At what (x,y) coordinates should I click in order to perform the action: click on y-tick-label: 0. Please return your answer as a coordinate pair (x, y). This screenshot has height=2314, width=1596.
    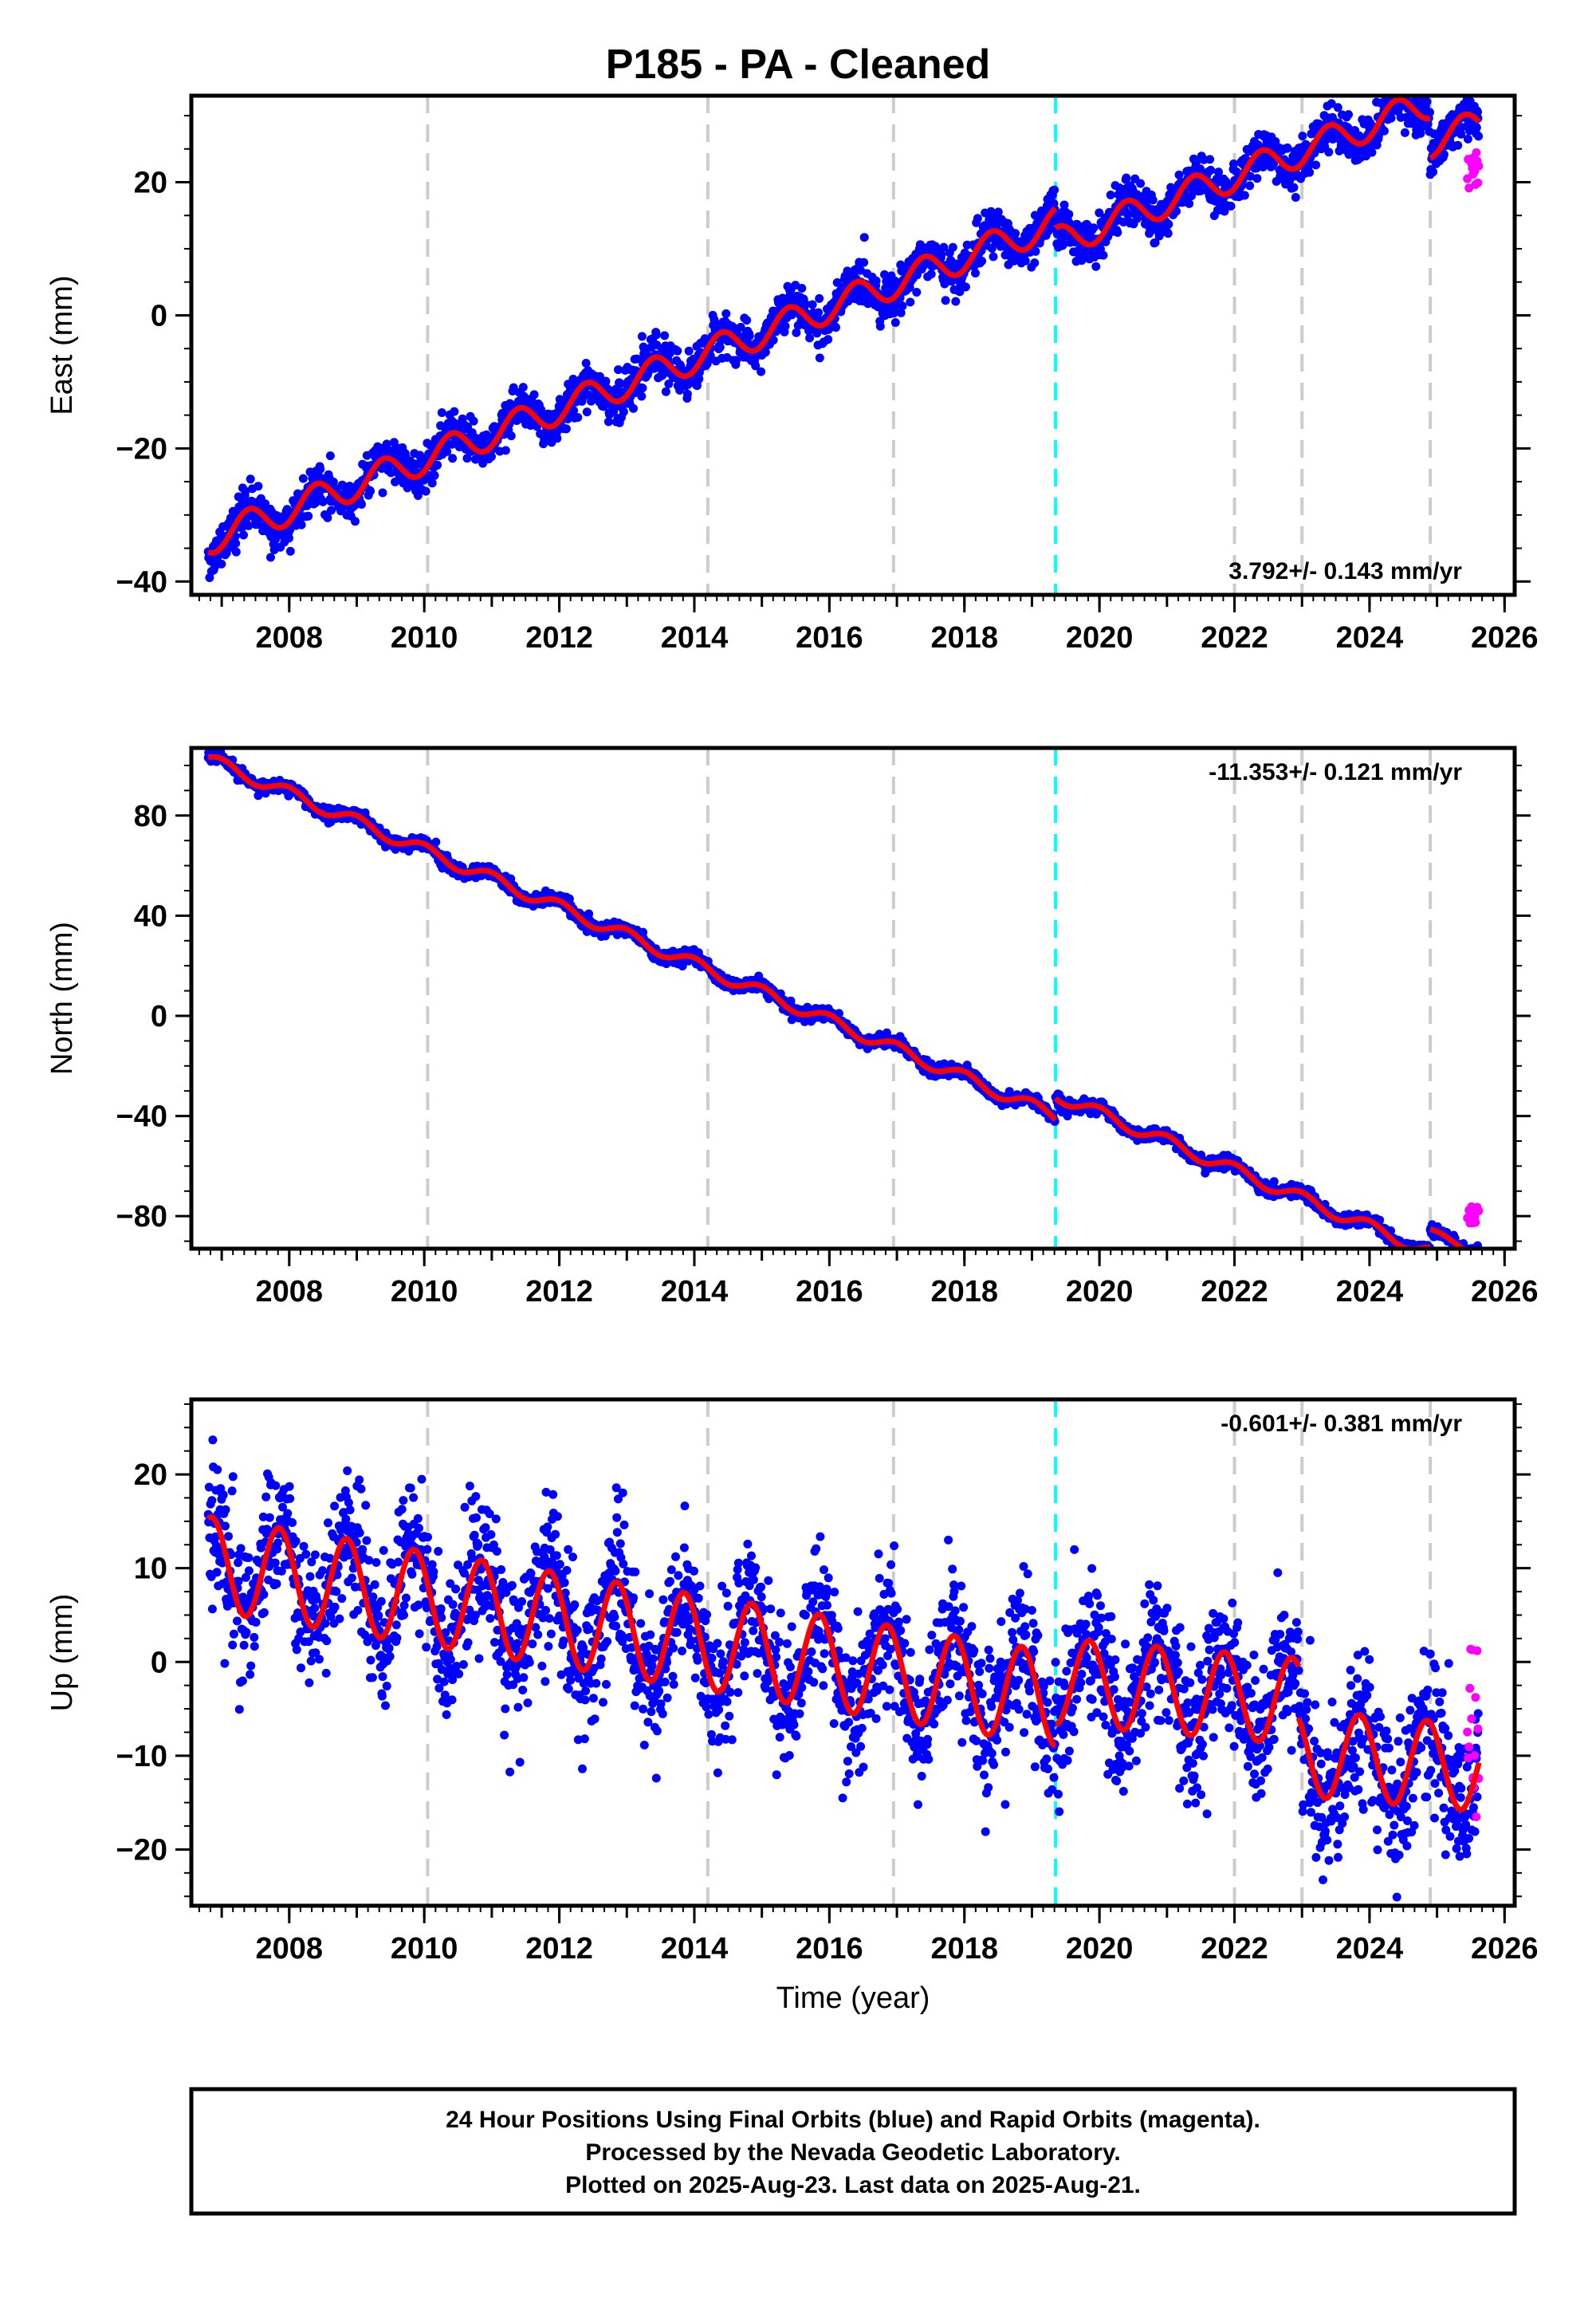
    Looking at the image, I should click on (159, 316).